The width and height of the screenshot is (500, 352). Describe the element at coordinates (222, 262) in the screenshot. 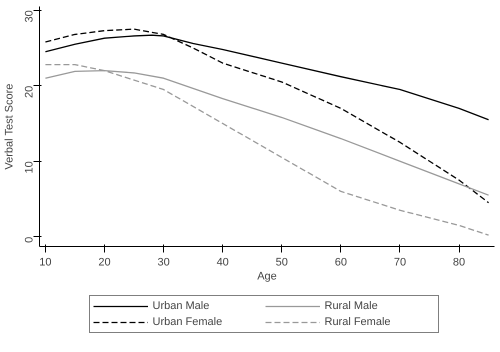

I see `x-tick-label: 40` at that location.